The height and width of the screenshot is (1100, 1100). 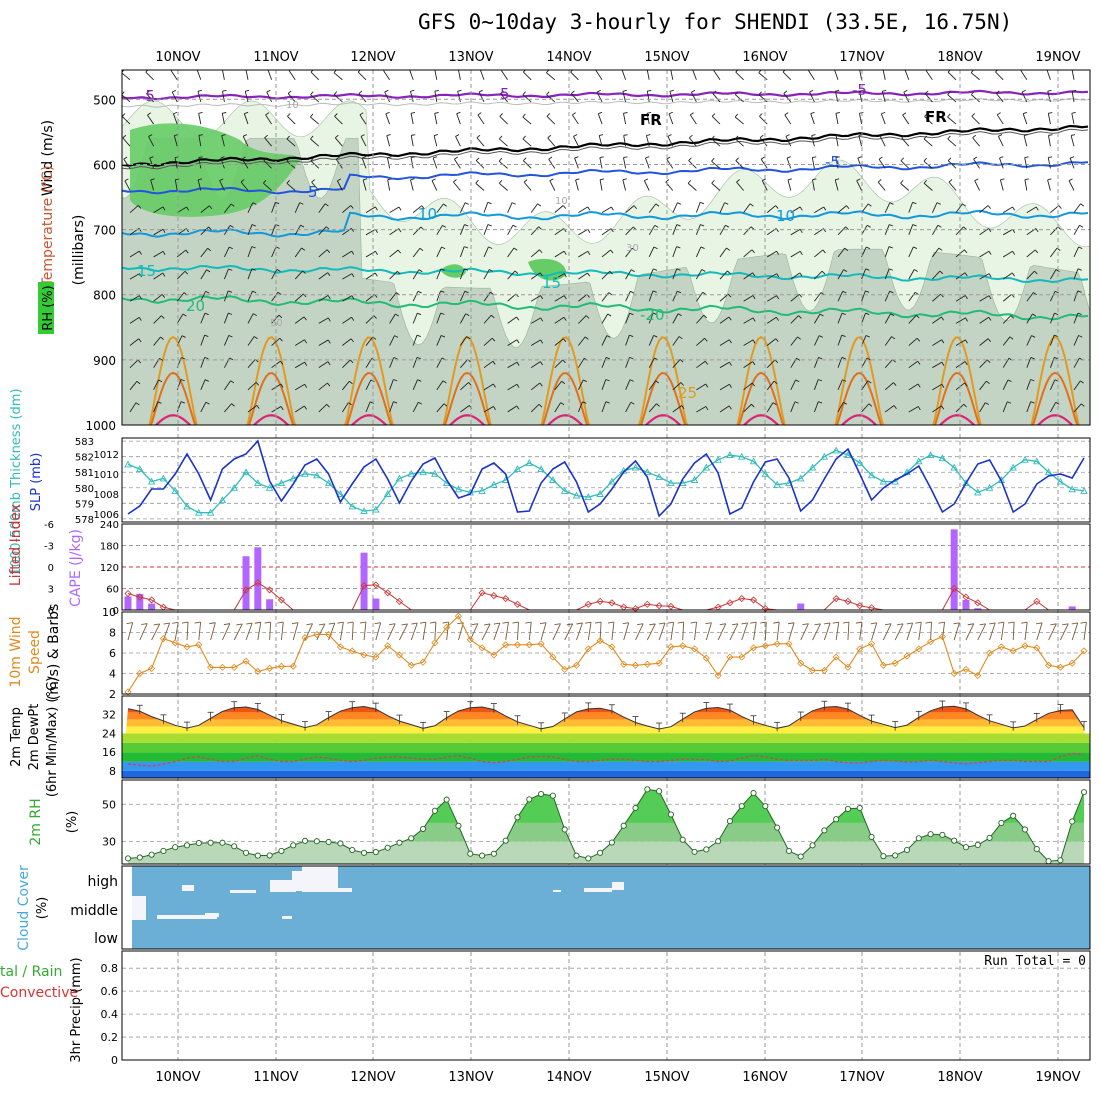 I want to click on contour-label: 20, so click(x=195, y=306).